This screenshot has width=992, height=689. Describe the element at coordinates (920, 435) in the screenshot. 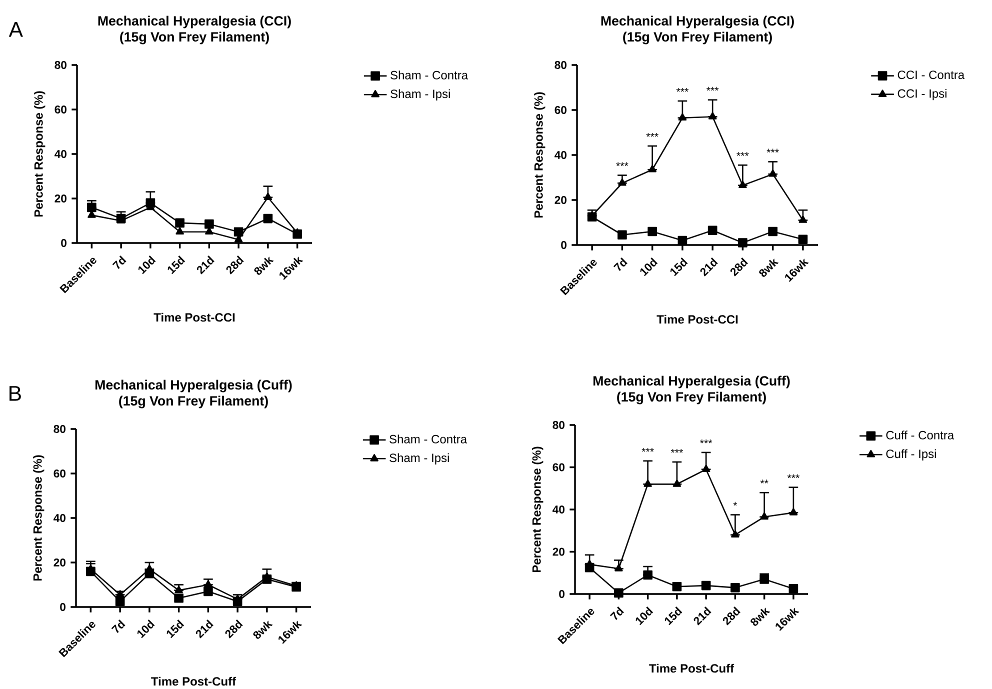

I see `legend-label: Cuff - Contra` at that location.